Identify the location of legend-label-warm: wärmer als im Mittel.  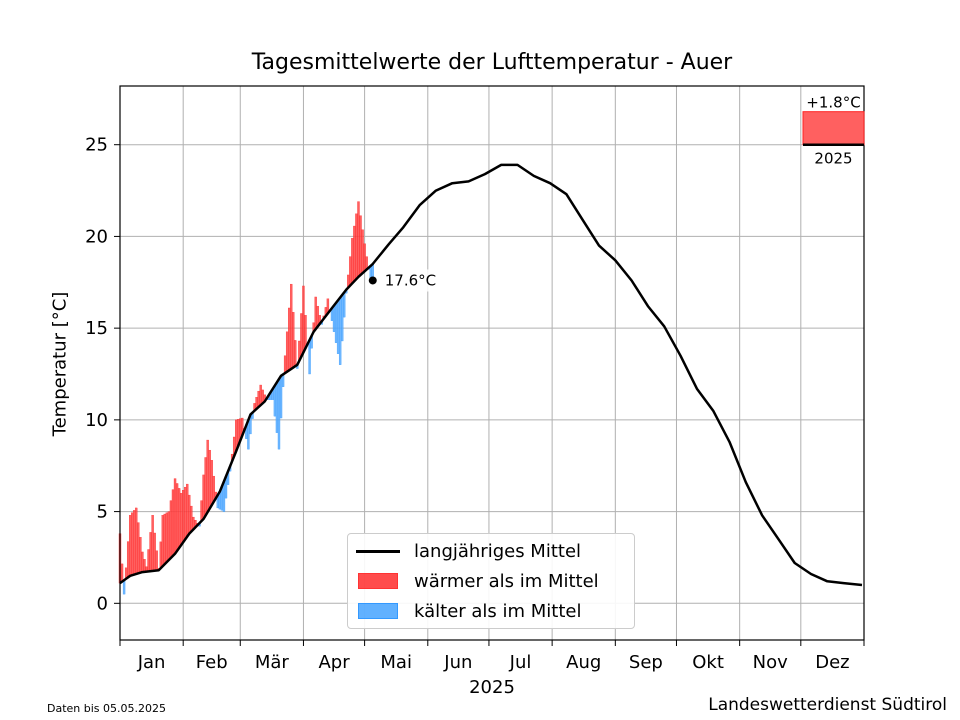
(506, 581).